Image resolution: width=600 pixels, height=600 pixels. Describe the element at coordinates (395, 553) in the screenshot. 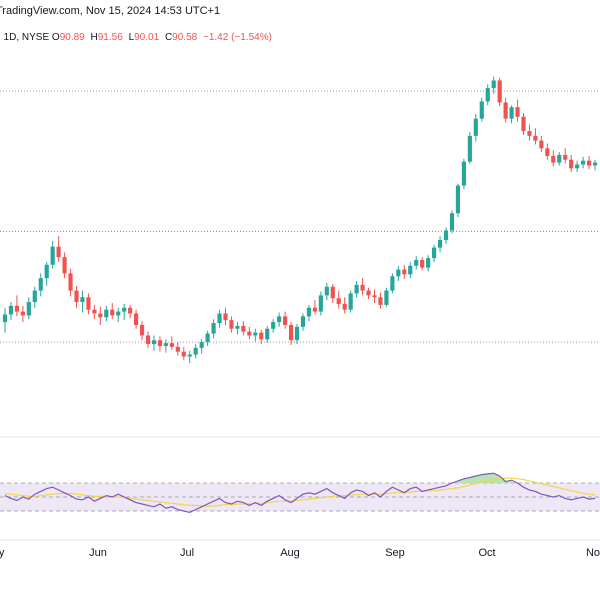

I see `x-axis-label: Sep` at that location.